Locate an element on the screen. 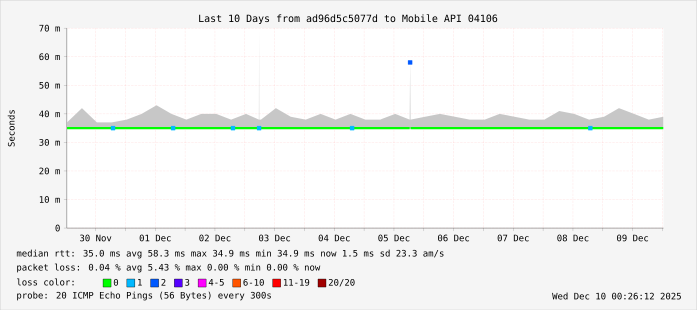 The width and height of the screenshot is (697, 310). legend-label: 0 is located at coordinates (116, 282).